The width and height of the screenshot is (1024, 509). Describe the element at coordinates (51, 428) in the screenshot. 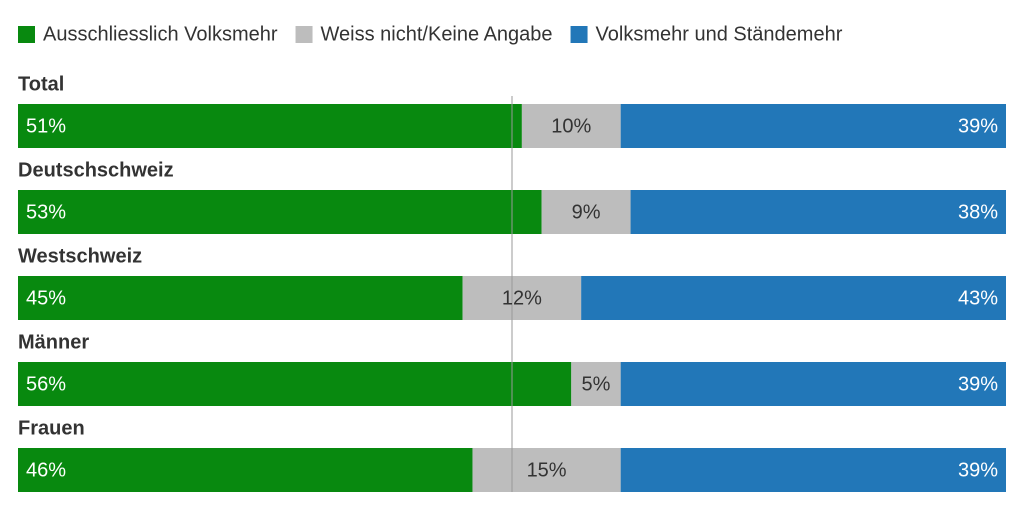

I see `category-label: Frauen` at that location.